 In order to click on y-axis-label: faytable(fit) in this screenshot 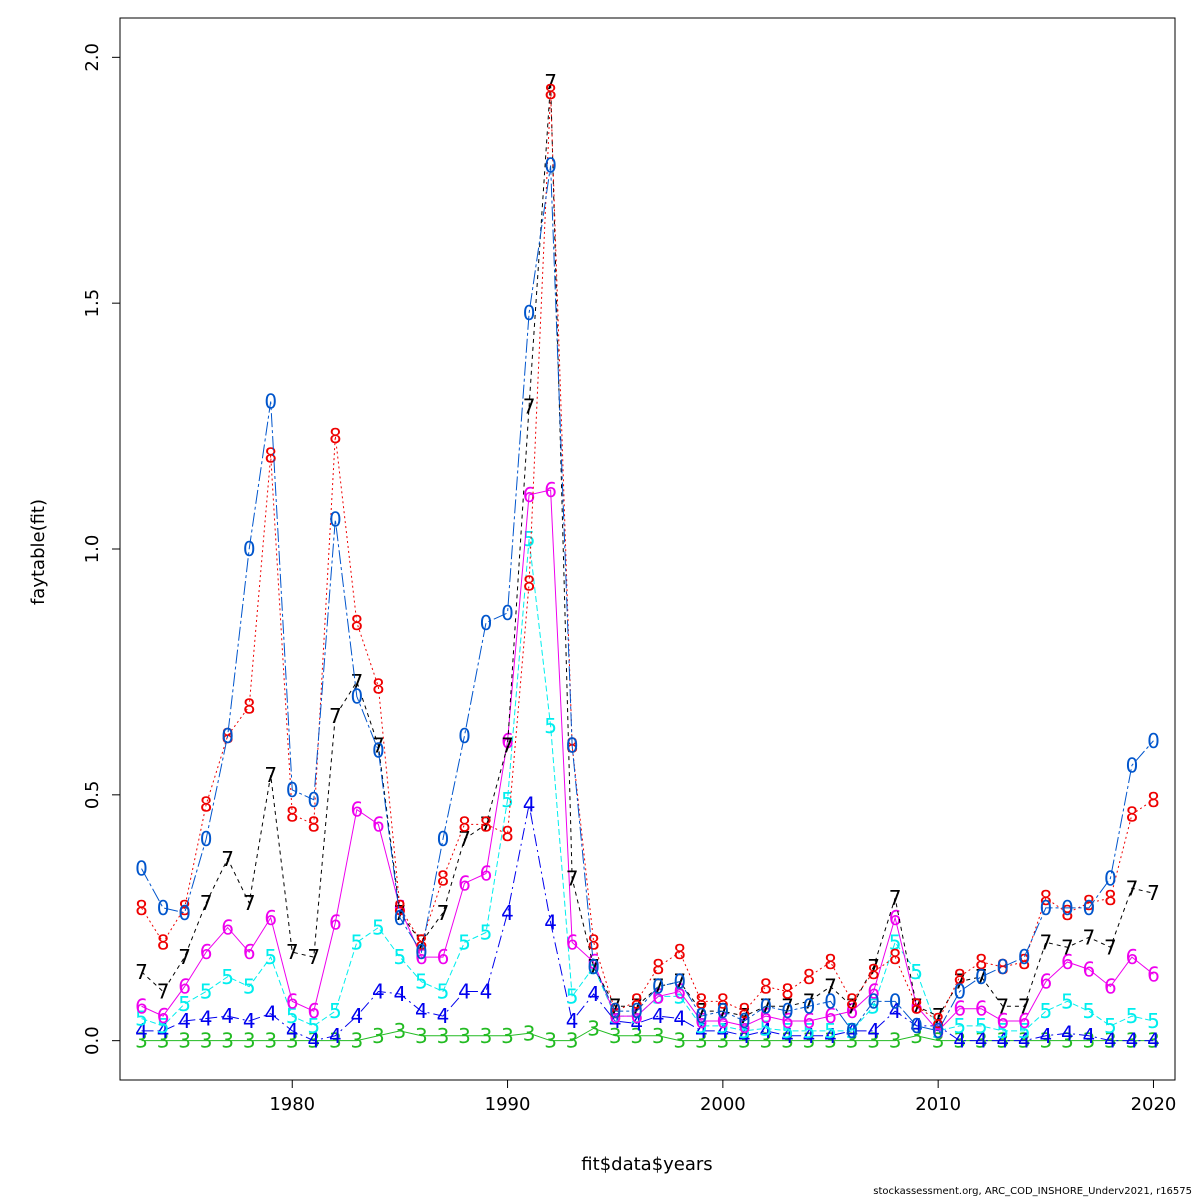, I will do `click(38, 552)`.